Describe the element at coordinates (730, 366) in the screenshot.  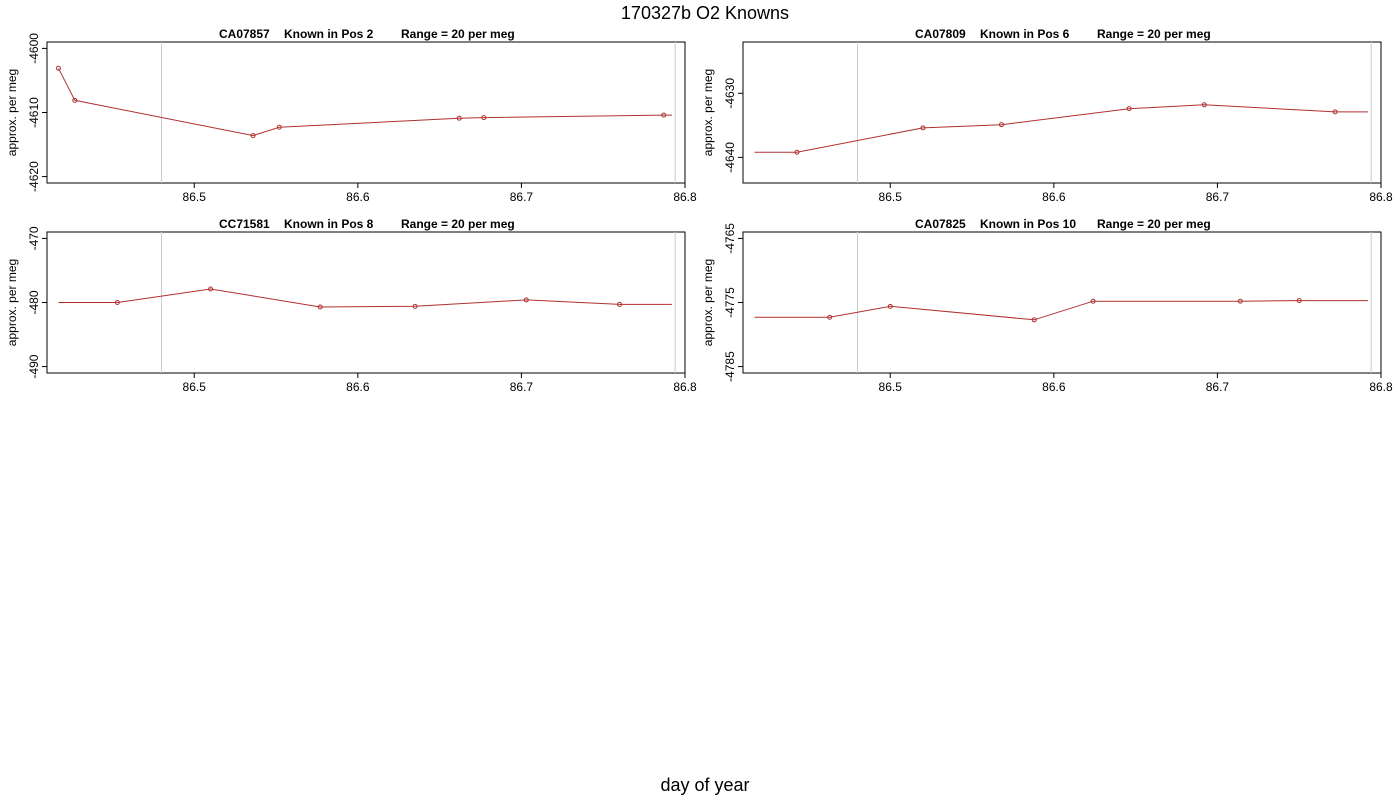
I see `y-tick-label: -4785` at that location.